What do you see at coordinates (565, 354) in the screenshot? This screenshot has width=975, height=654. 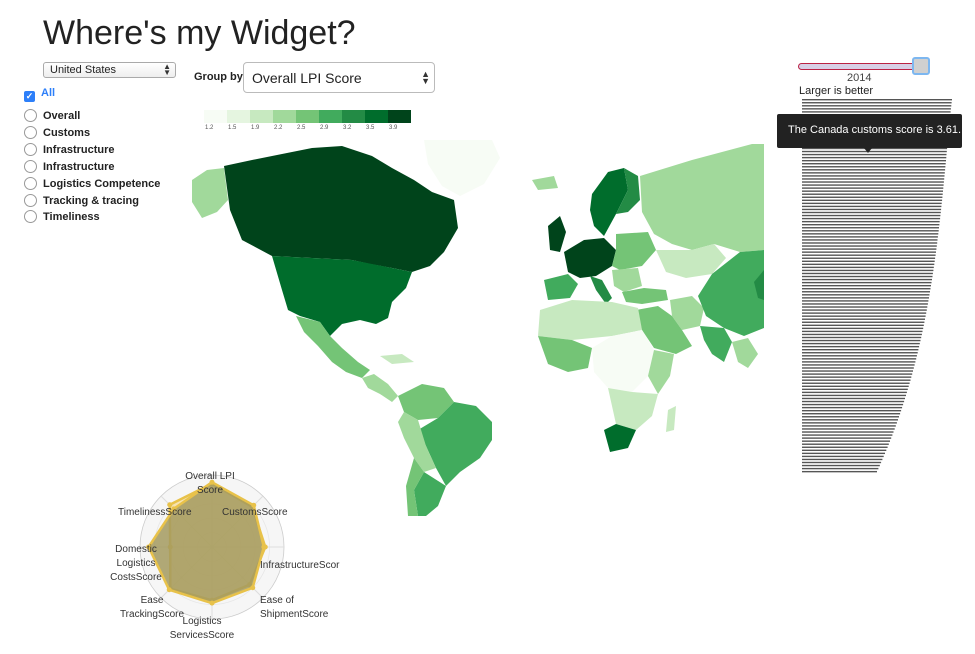 I see `map-west-africa` at bounding box center [565, 354].